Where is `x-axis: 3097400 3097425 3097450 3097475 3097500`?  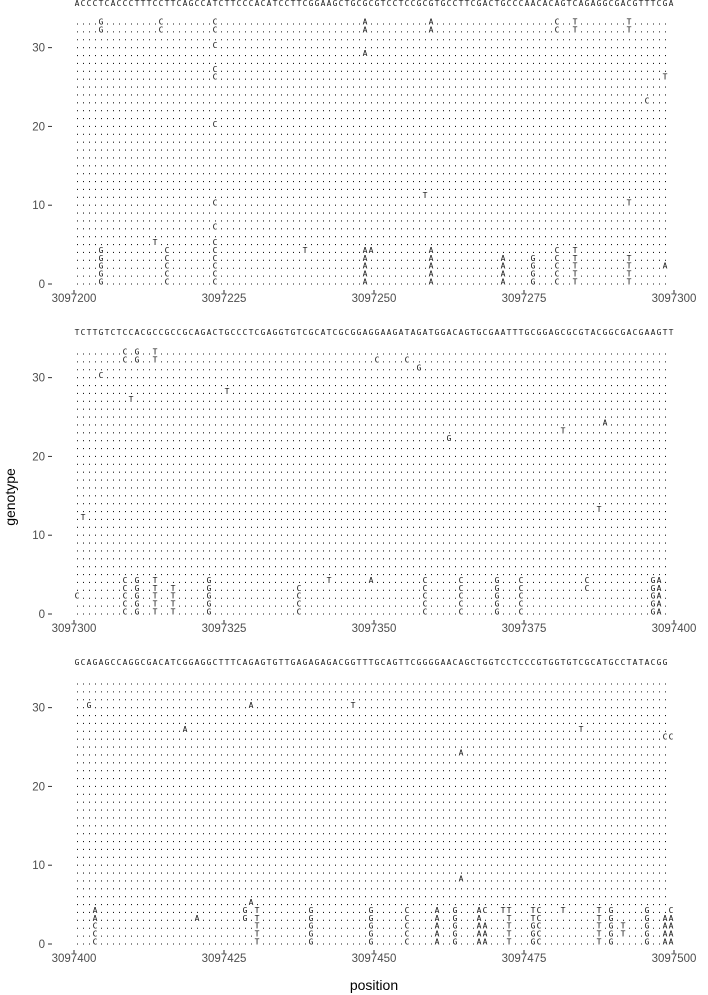
x-axis: 3097400 3097425 3097450 3097475 3097500 is located at coordinates (374, 957).